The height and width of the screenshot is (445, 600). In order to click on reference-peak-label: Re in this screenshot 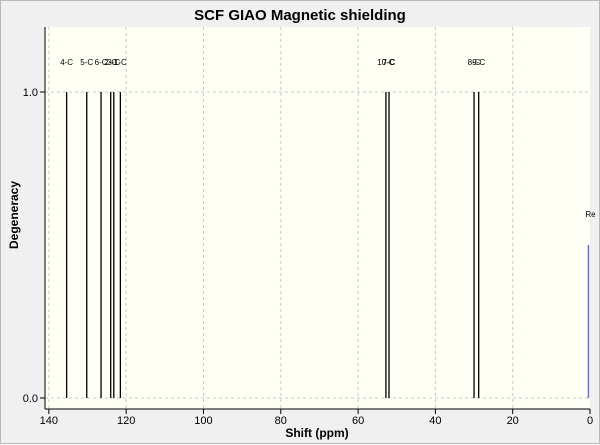, I will do `click(590, 214)`.